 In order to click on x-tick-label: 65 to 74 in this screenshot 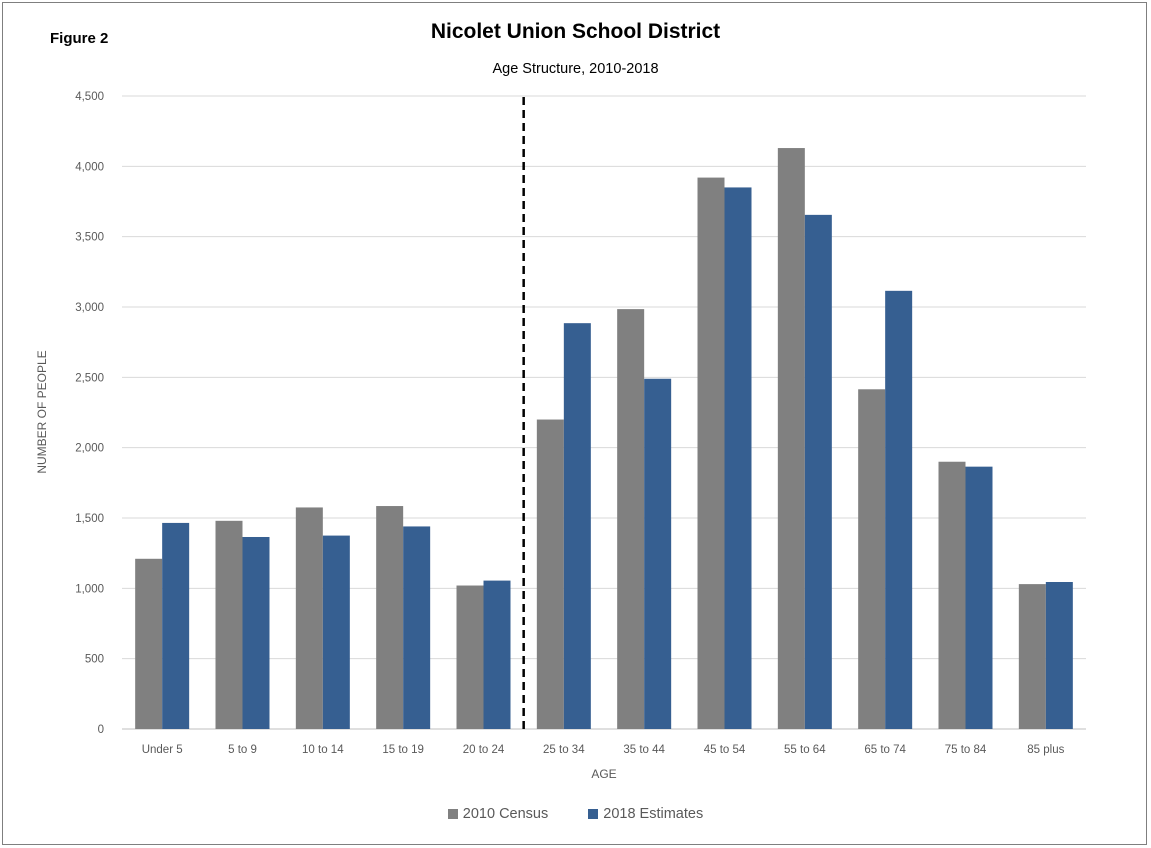, I will do `click(885, 750)`.